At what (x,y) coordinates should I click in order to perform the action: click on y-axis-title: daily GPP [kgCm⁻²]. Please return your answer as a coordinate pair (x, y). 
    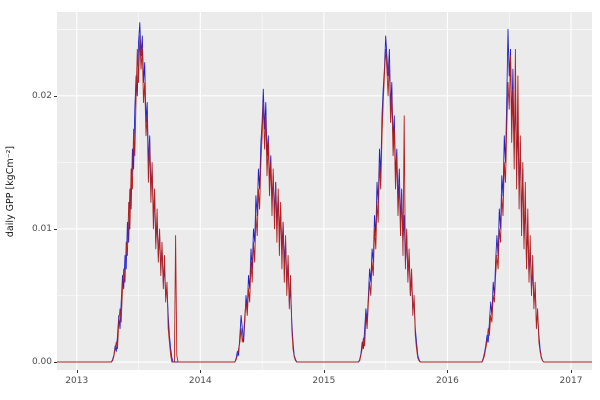
    Looking at the image, I should click on (11, 191).